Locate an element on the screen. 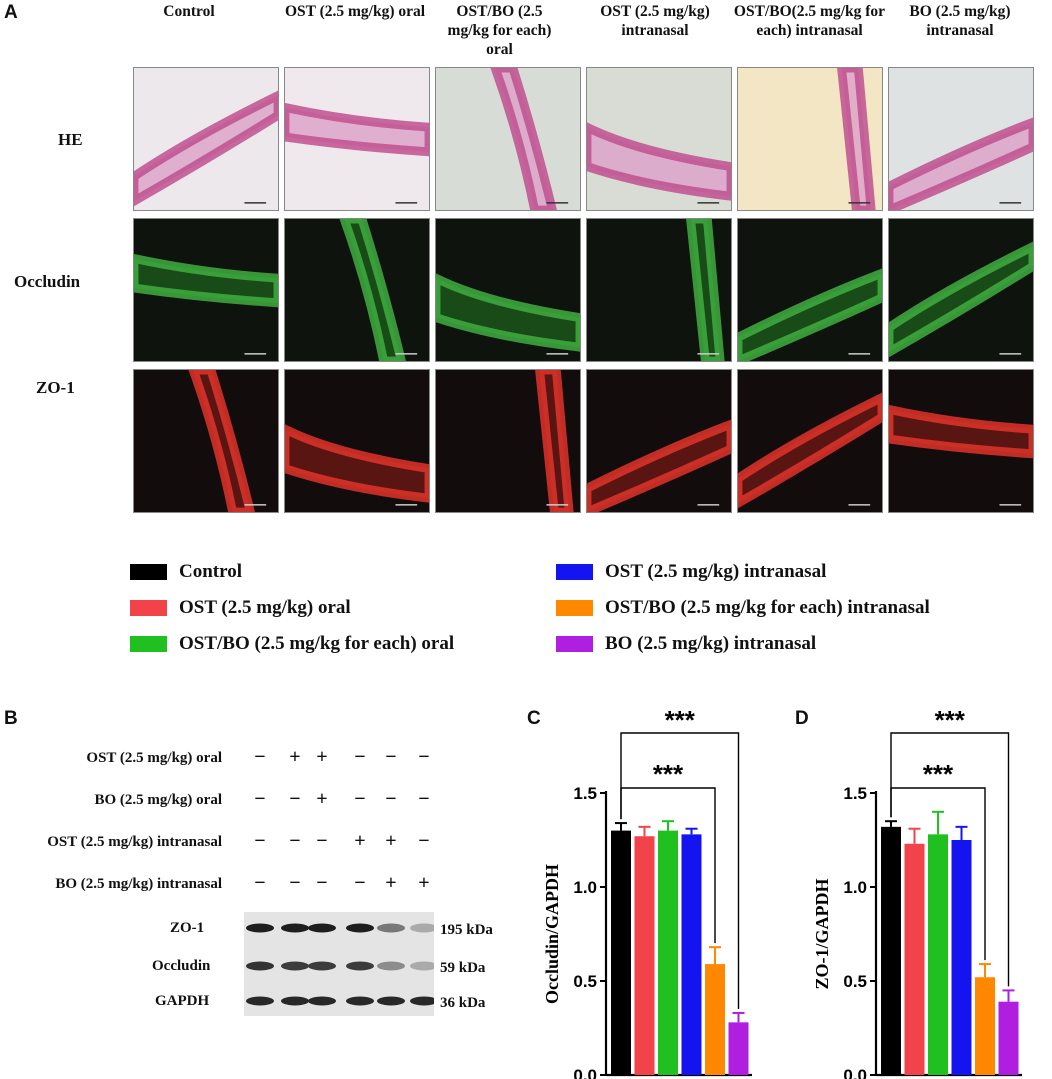 Image resolution: width=1052 pixels, height=1079 pixels. legend-item-2: OST (2.5 mg/kg) oral is located at coordinates (240, 608).